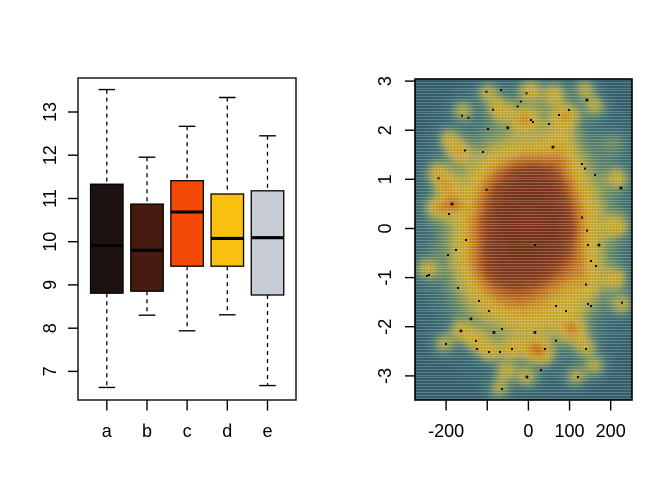 The image size is (672, 499). I want to click on svg-text: 12, so click(50, 155).